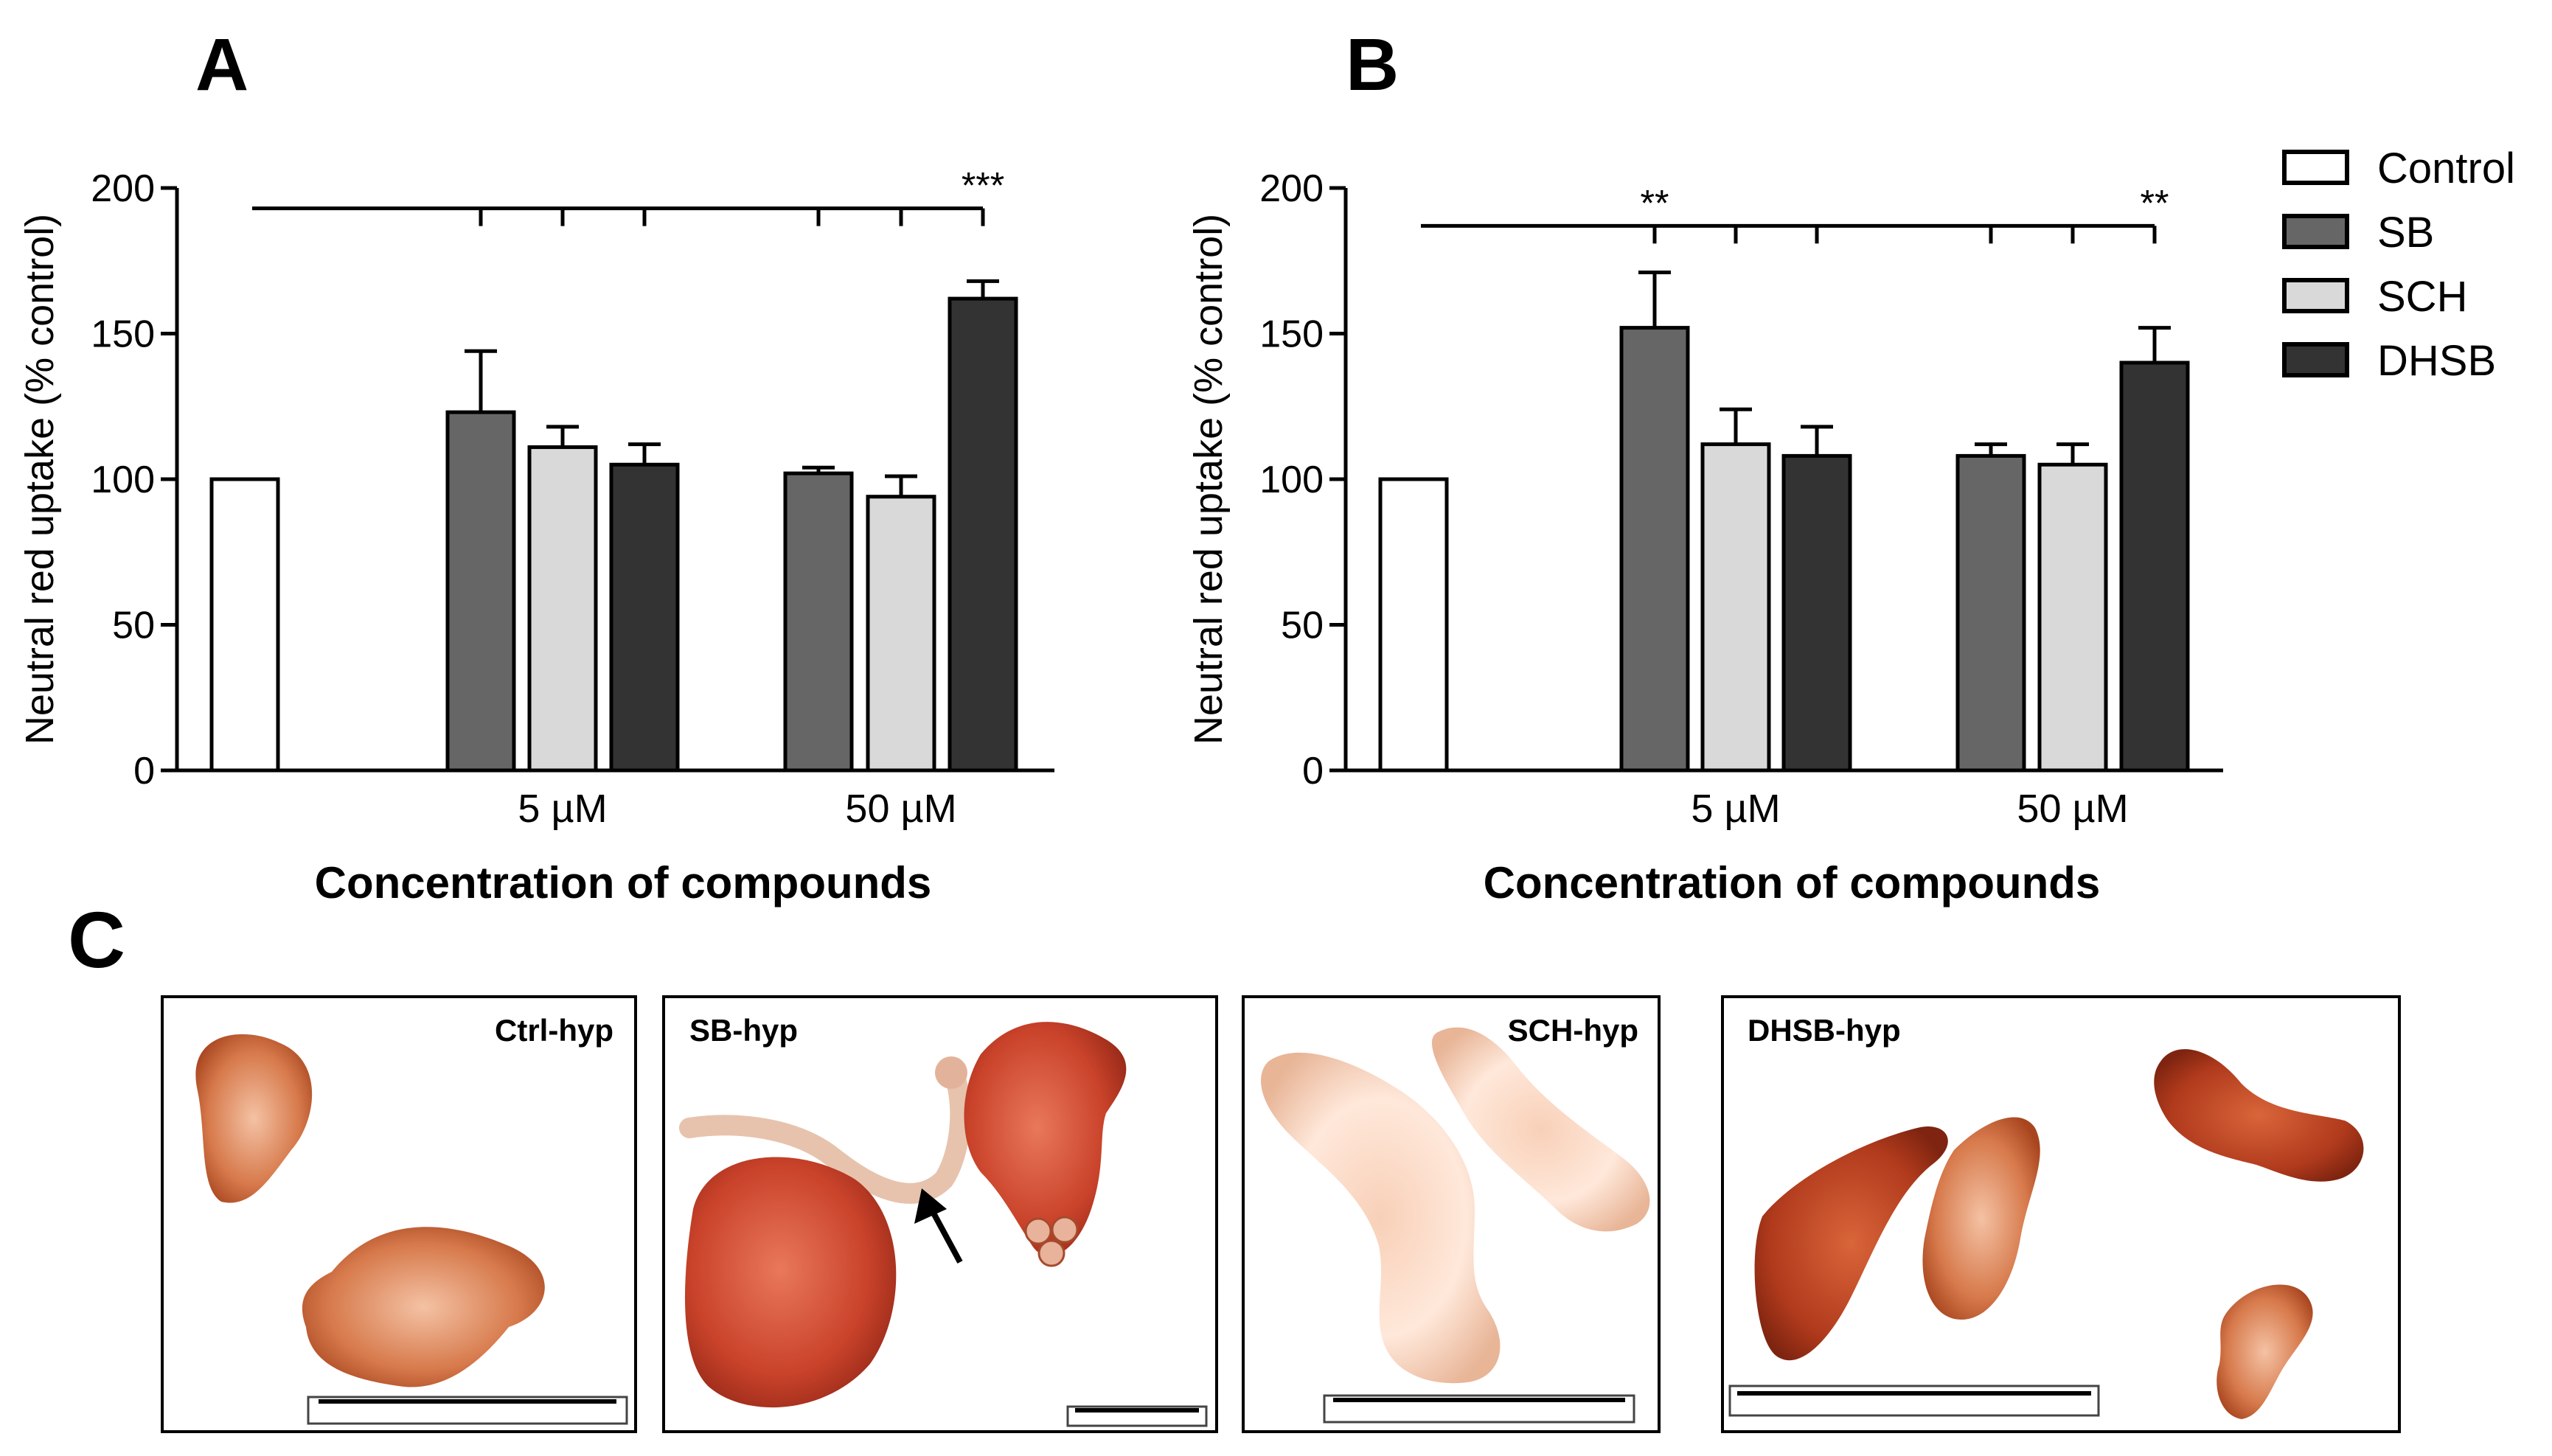 This screenshot has height=1456, width=2552. What do you see at coordinates (1372, 65) in the screenshot?
I see `panel-letter-b: B` at bounding box center [1372, 65].